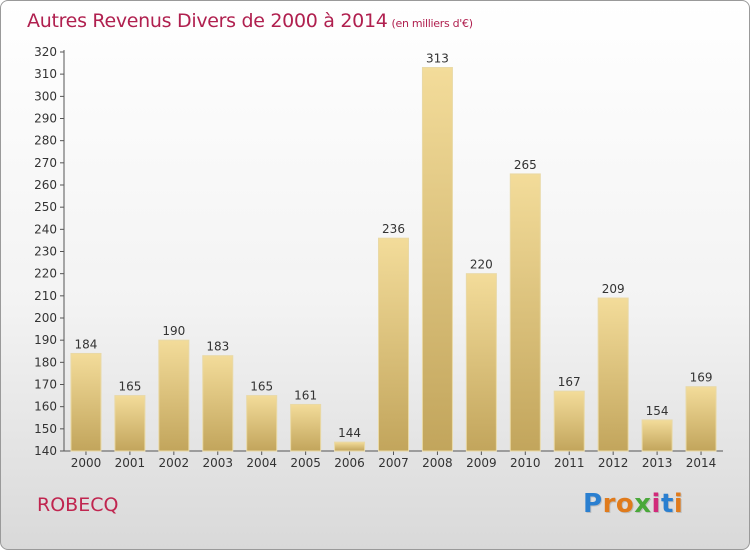 The width and height of the screenshot is (750, 550). I want to click on y-tick-label: 240, so click(45, 229).